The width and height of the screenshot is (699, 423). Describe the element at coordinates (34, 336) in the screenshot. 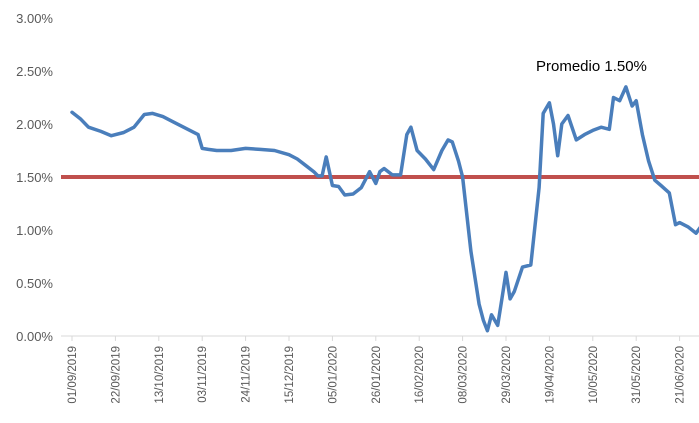

I see `y-tick-label: 0.00%` at that location.